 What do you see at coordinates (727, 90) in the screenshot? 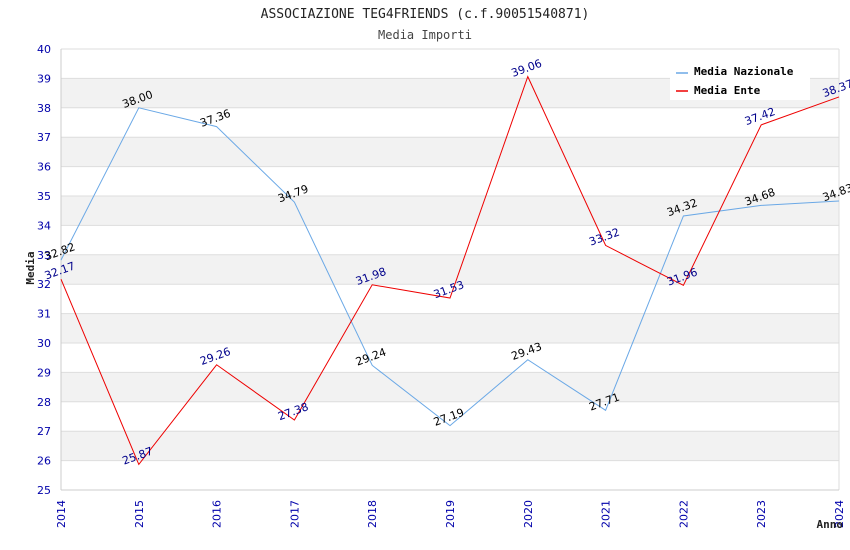
I see `legend-label-media-ente: Media Ente` at bounding box center [727, 90].